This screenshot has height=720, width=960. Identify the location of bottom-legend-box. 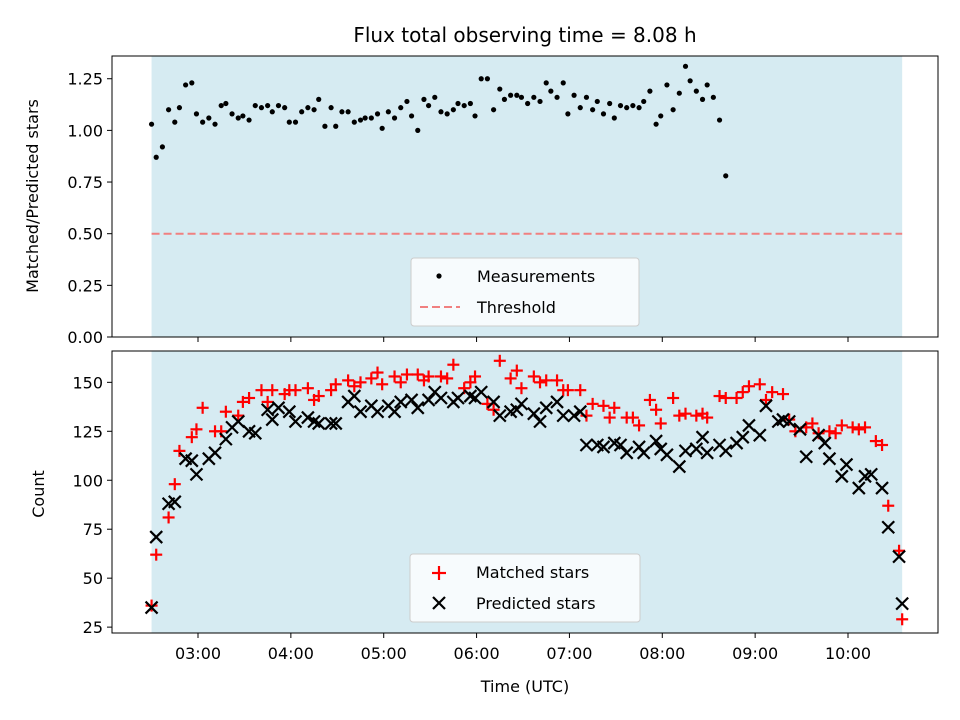
(525, 588).